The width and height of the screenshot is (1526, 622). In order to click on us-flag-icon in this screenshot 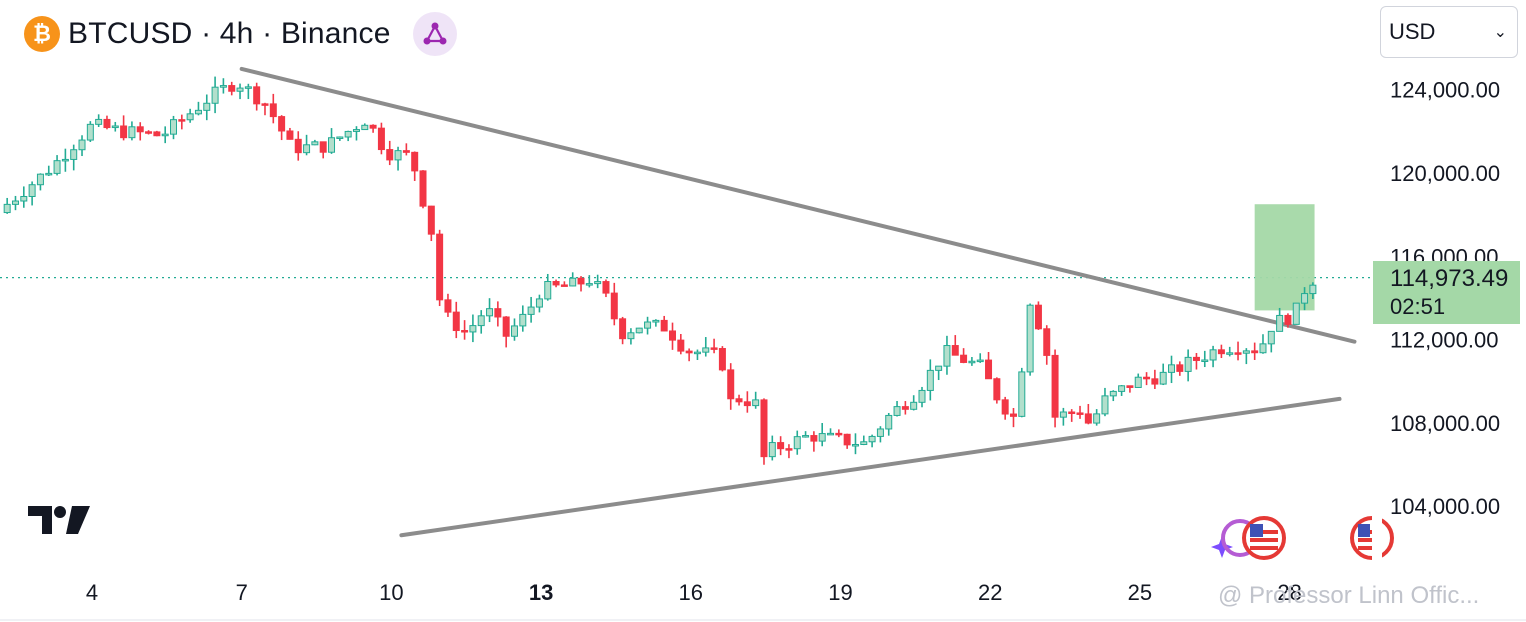, I will do `click(1264, 538)`.